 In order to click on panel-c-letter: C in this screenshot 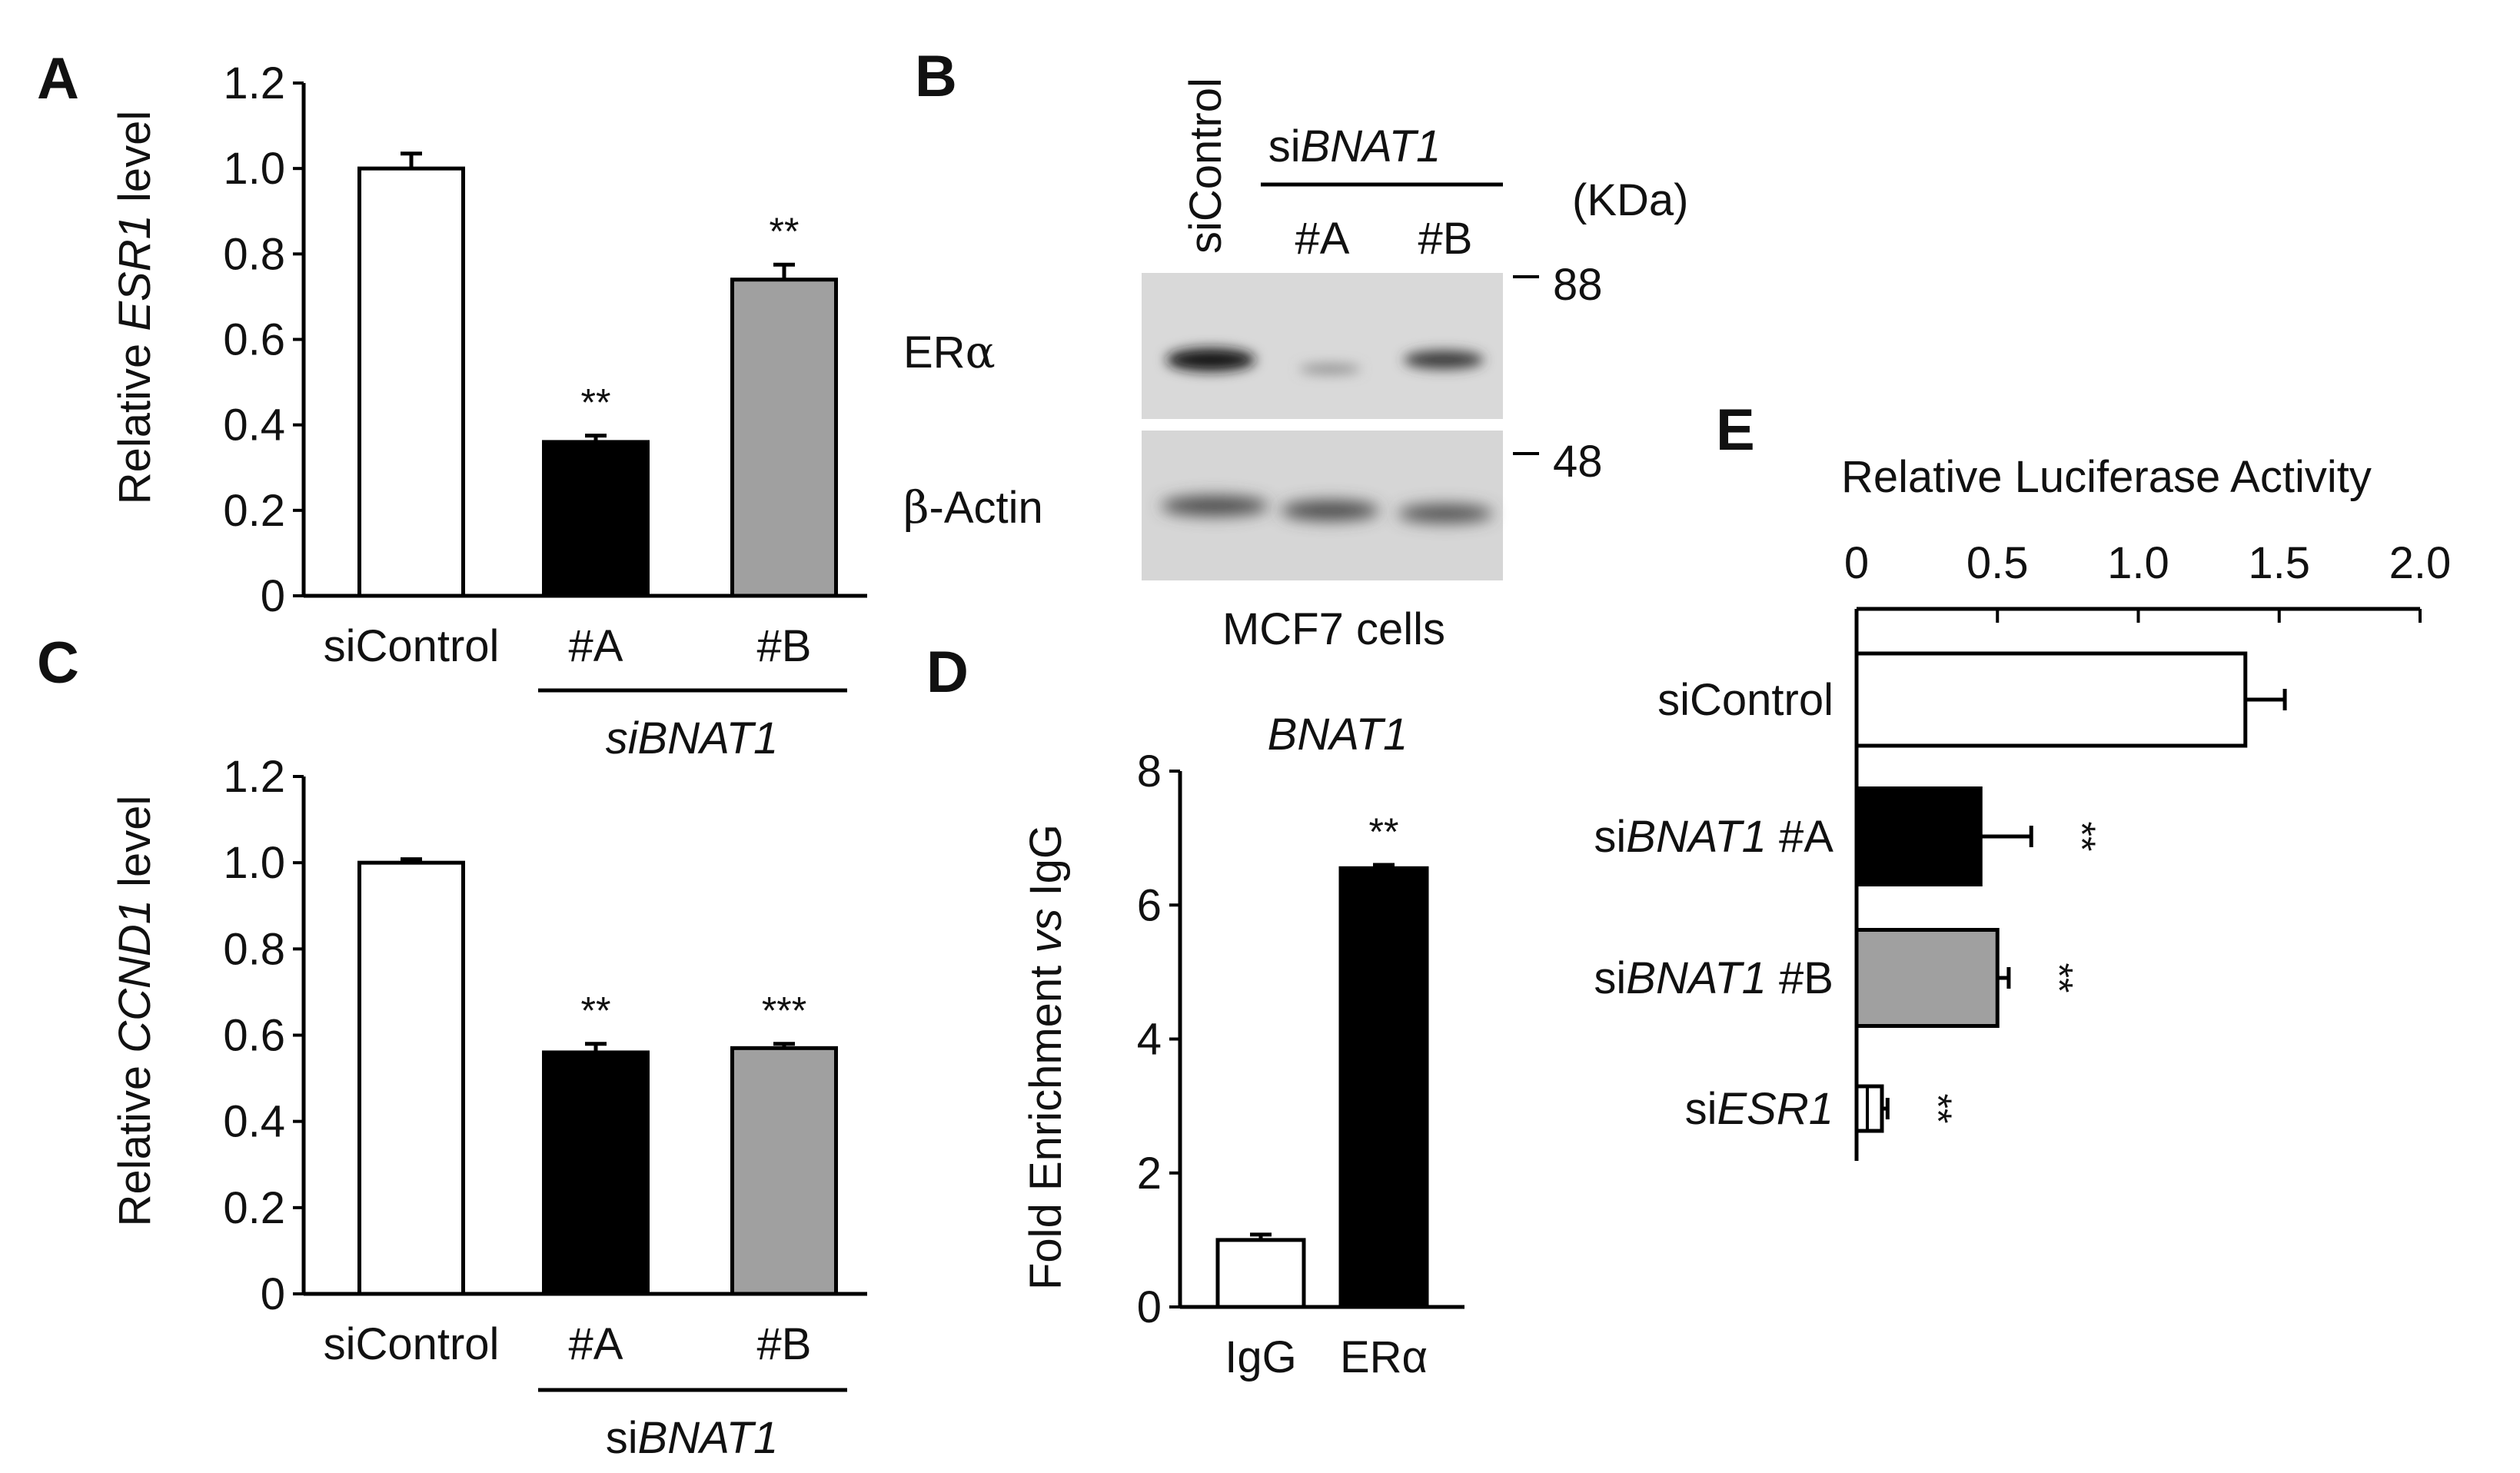, I will do `click(58, 663)`.